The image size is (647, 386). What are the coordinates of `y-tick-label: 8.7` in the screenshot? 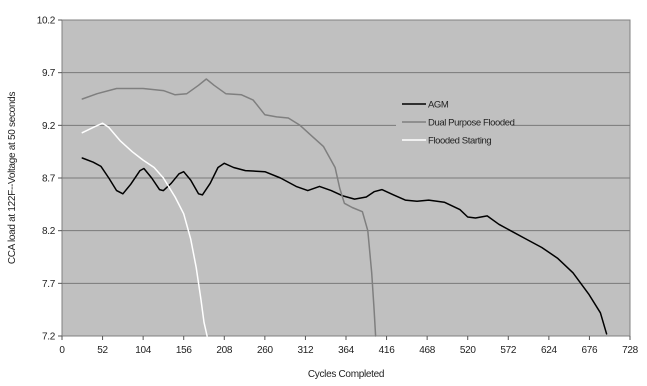 It's located at (49, 179).